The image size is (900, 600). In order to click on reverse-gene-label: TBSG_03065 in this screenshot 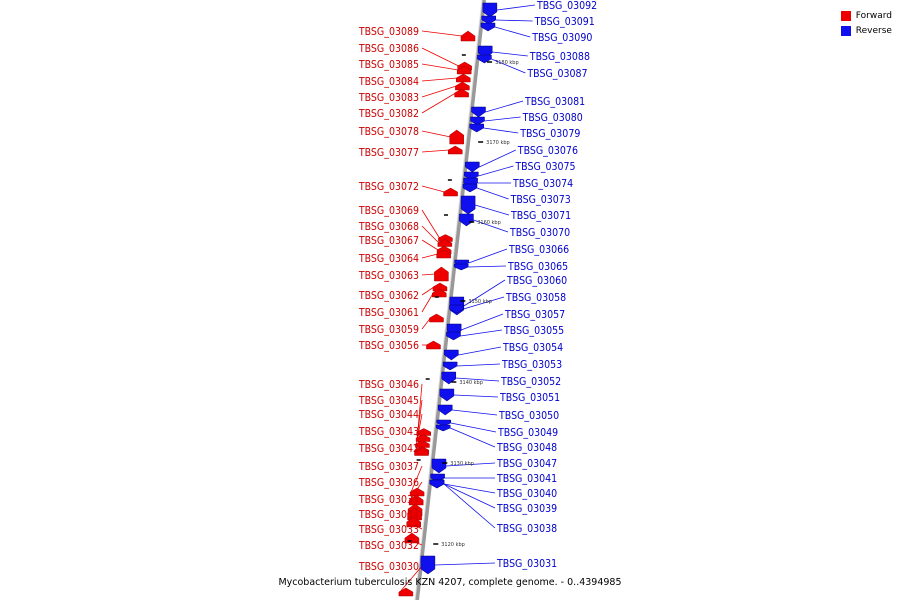, I will do `click(537, 267)`.